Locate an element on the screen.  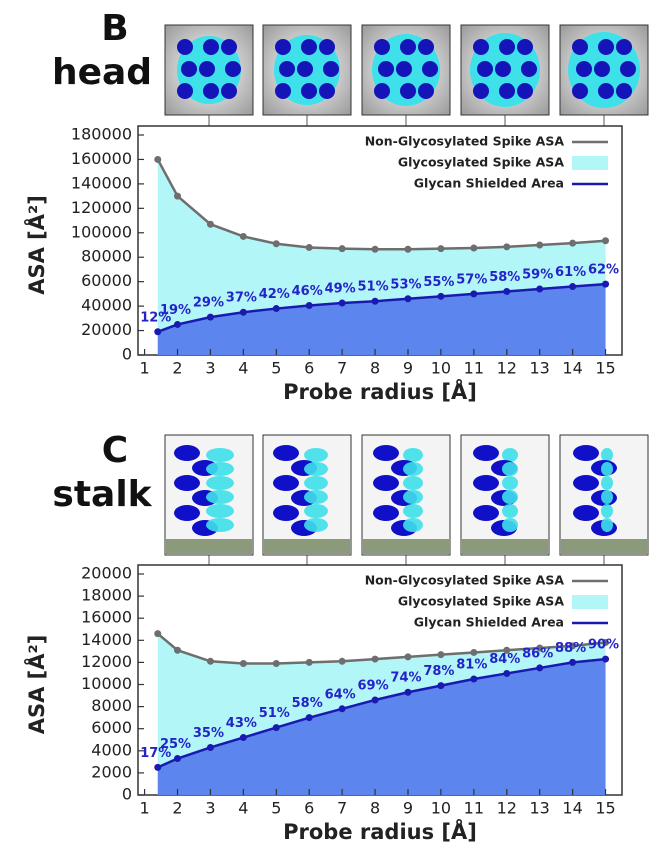
percent-label: 58% is located at coordinates (307, 703).